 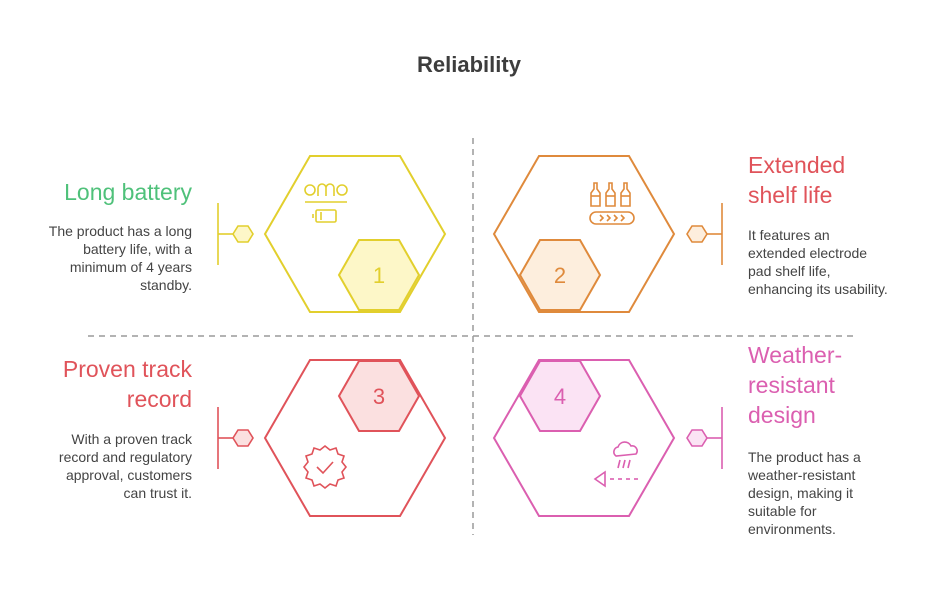 I want to click on weather-rain-icon, so click(x=615, y=464).